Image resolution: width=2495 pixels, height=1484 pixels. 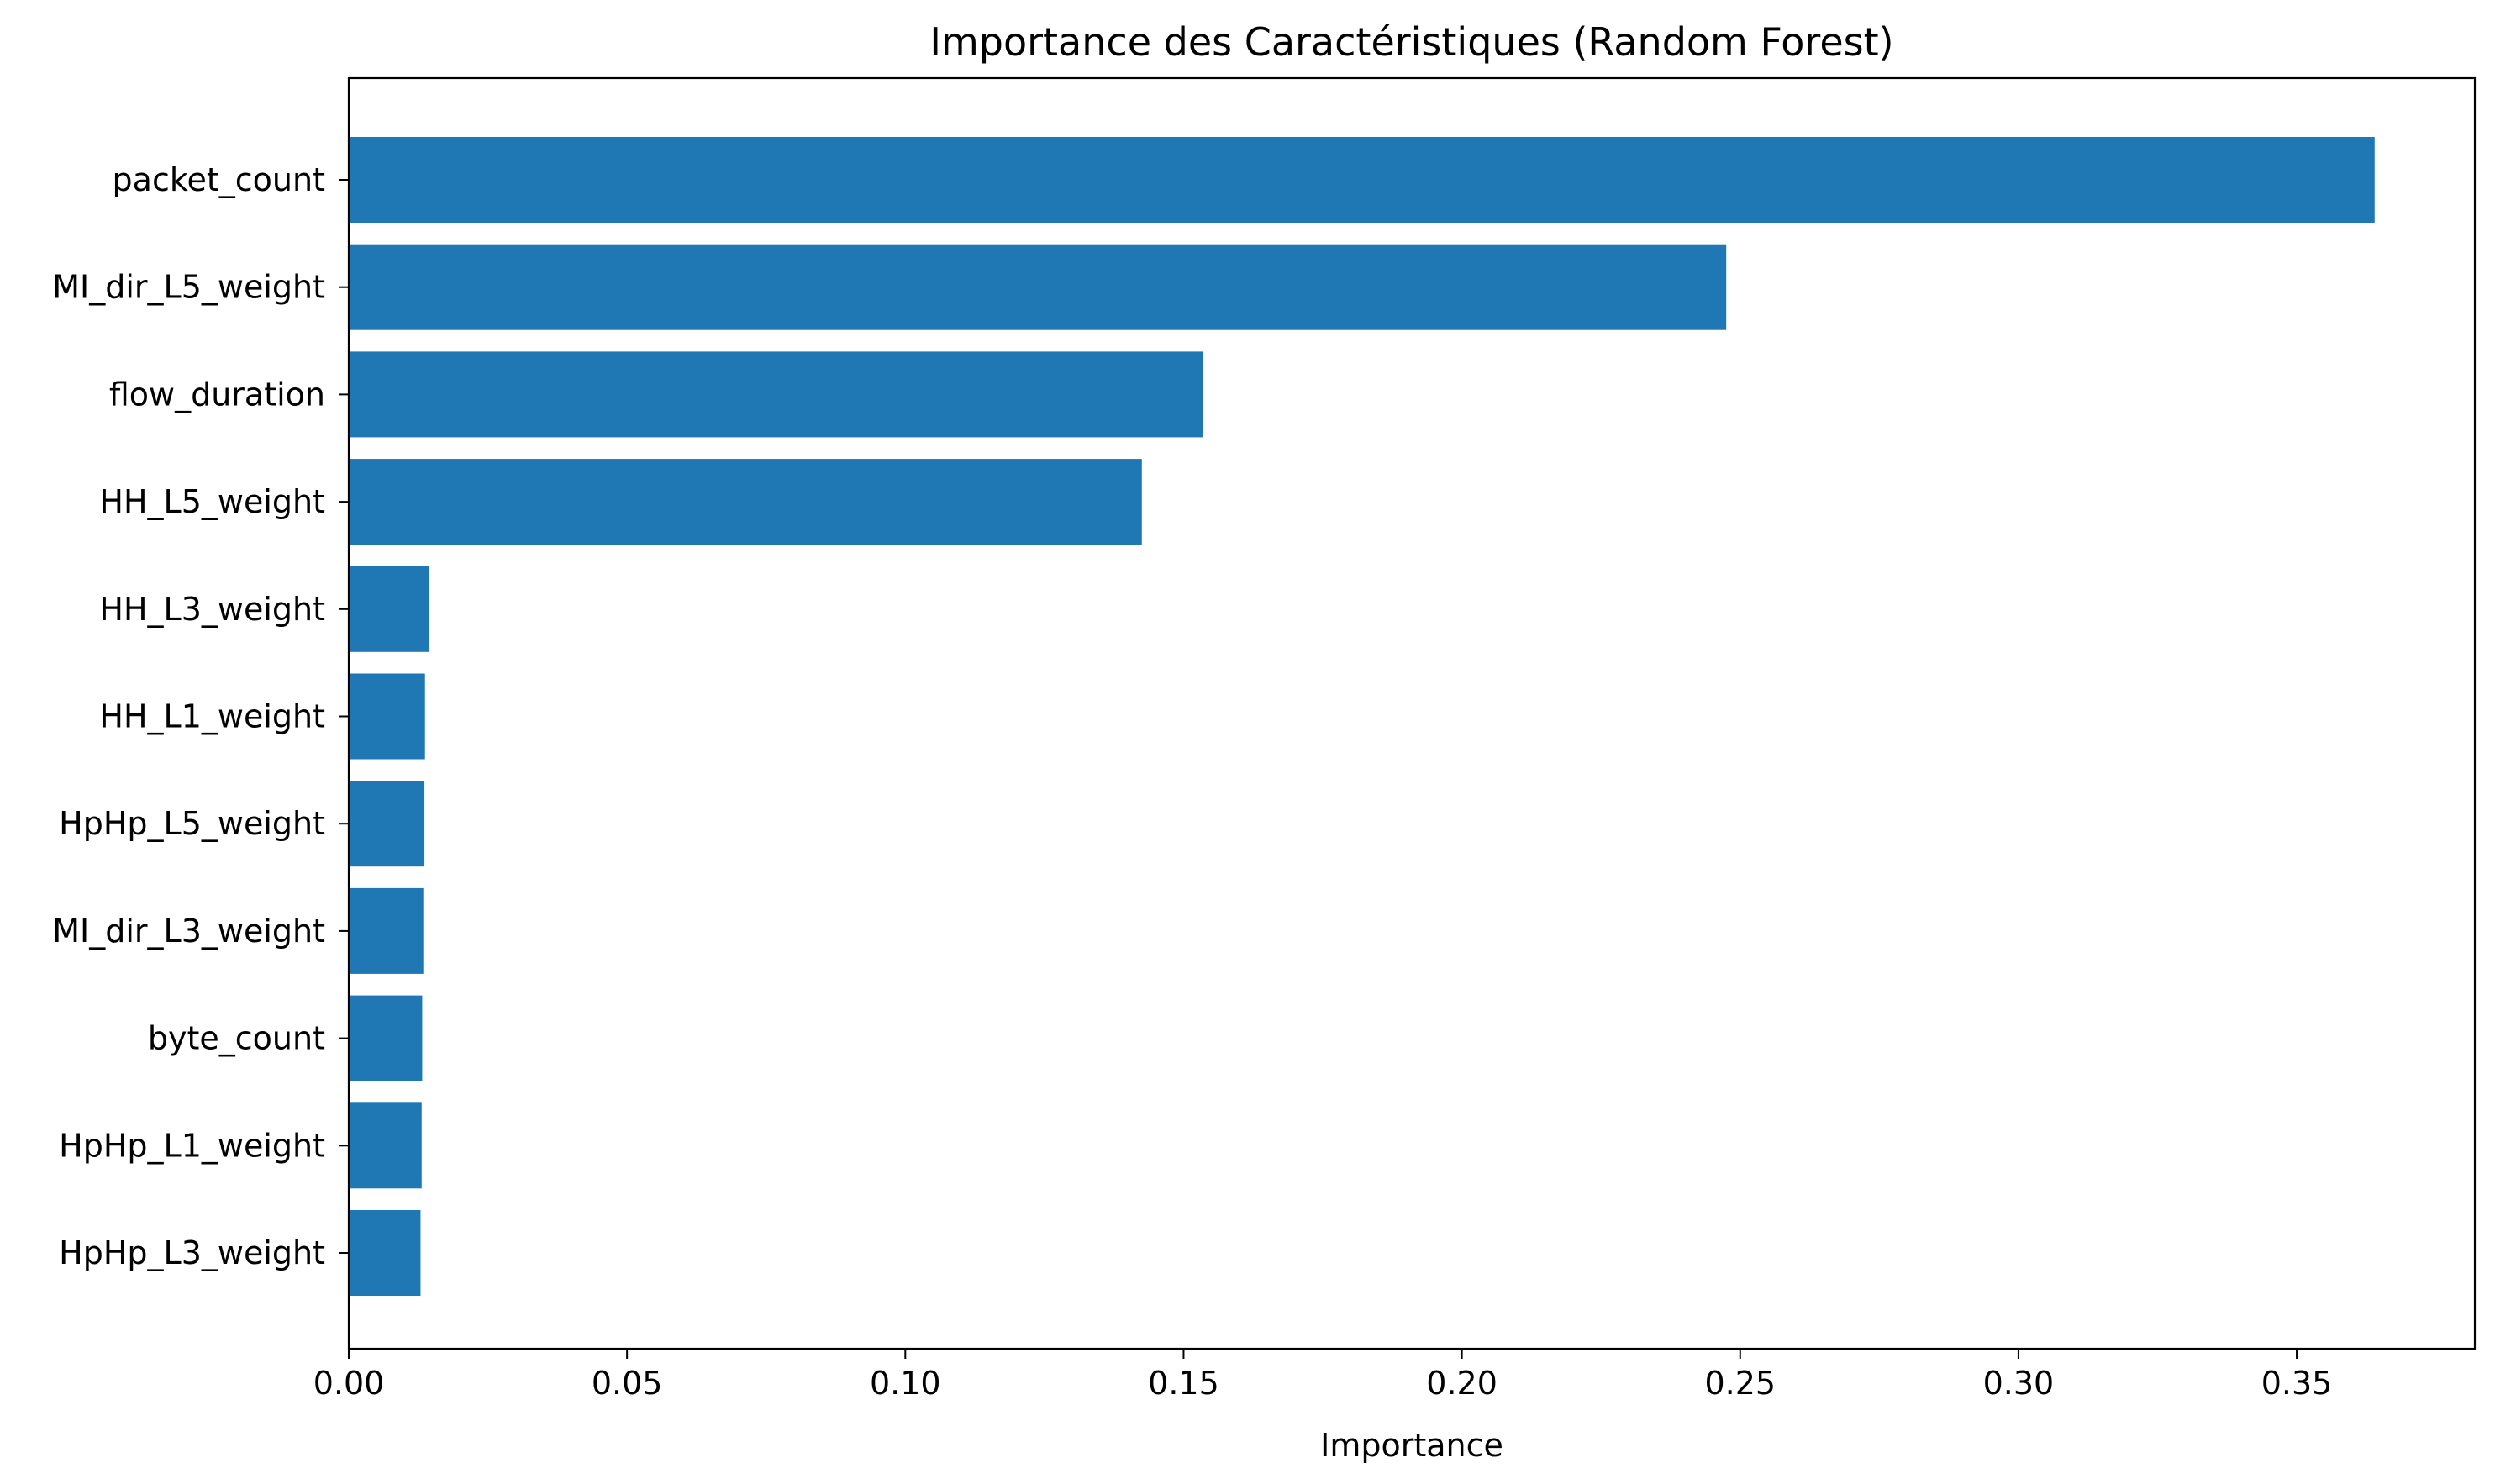 I want to click on bar-hh-l1-weight, so click(x=387, y=716).